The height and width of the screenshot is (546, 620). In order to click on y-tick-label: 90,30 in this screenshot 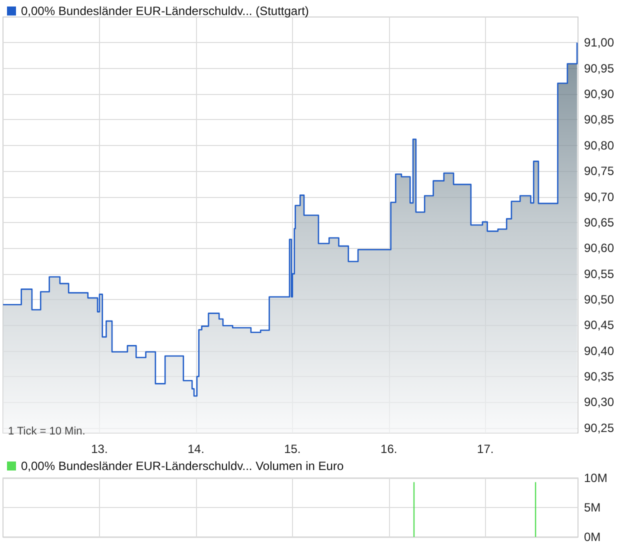, I will do `click(599, 402)`.